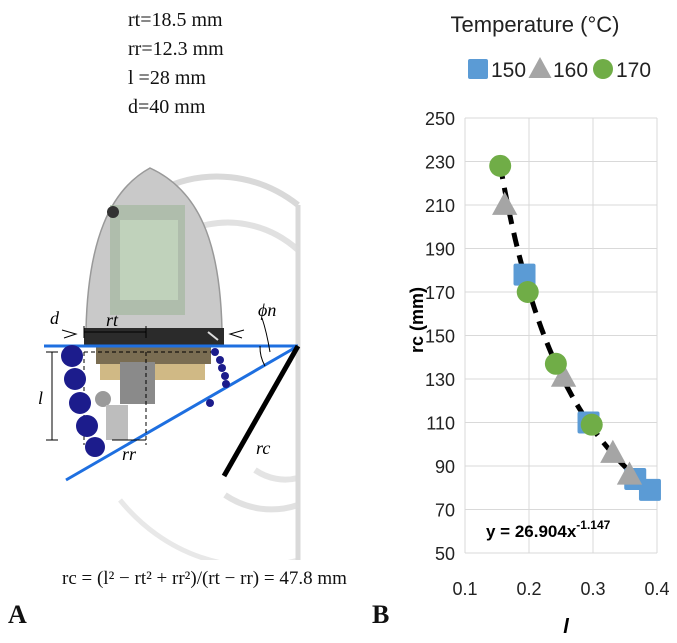 This screenshot has height=643, width=677. What do you see at coordinates (55, 318) in the screenshot?
I see `label-d: d` at bounding box center [55, 318].